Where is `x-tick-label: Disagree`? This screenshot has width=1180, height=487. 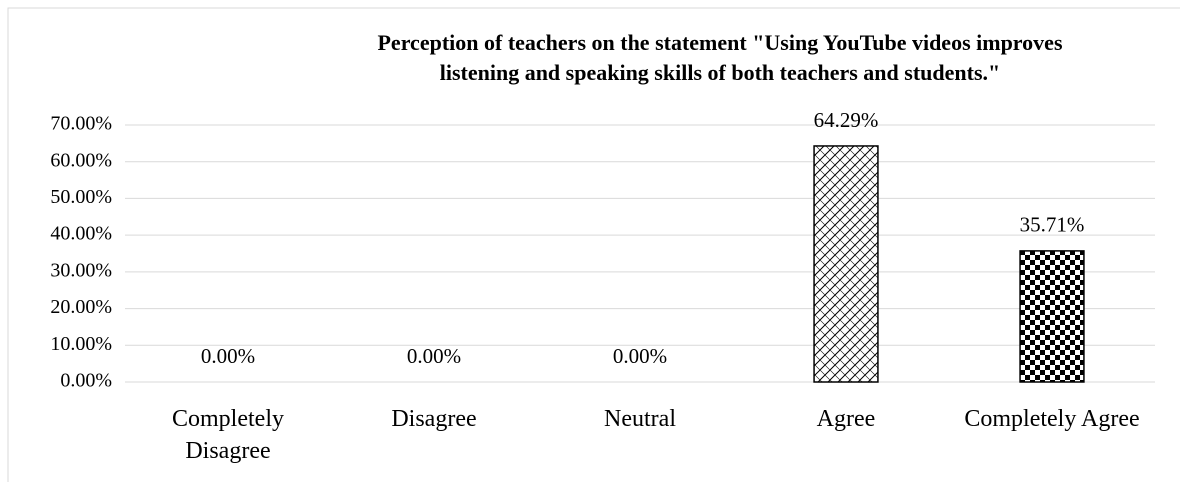
x-tick-label: Disagree is located at coordinates (434, 419).